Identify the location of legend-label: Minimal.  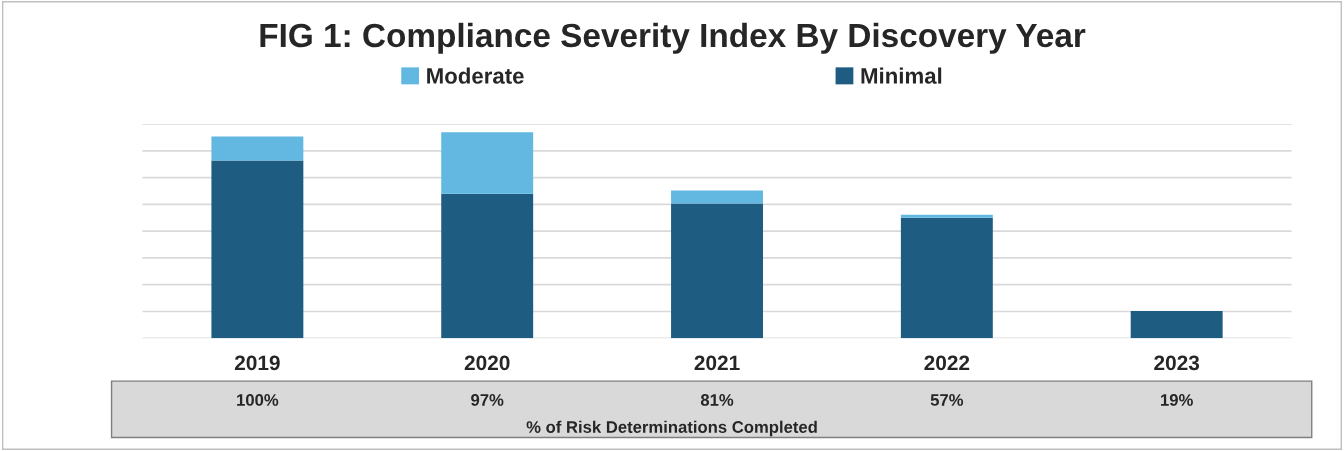
(901, 75).